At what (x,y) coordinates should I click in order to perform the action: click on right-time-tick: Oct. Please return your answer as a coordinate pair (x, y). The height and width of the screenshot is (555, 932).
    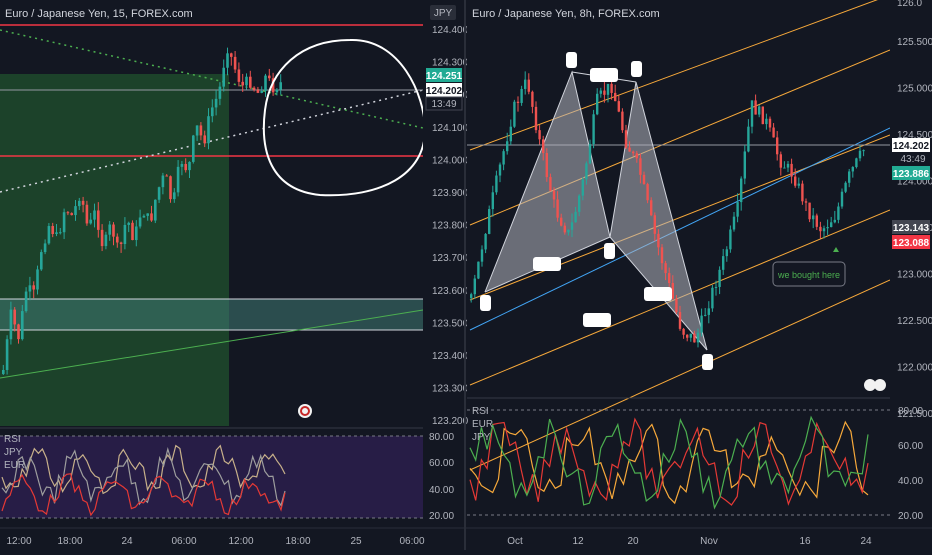
    Looking at the image, I should click on (515, 541).